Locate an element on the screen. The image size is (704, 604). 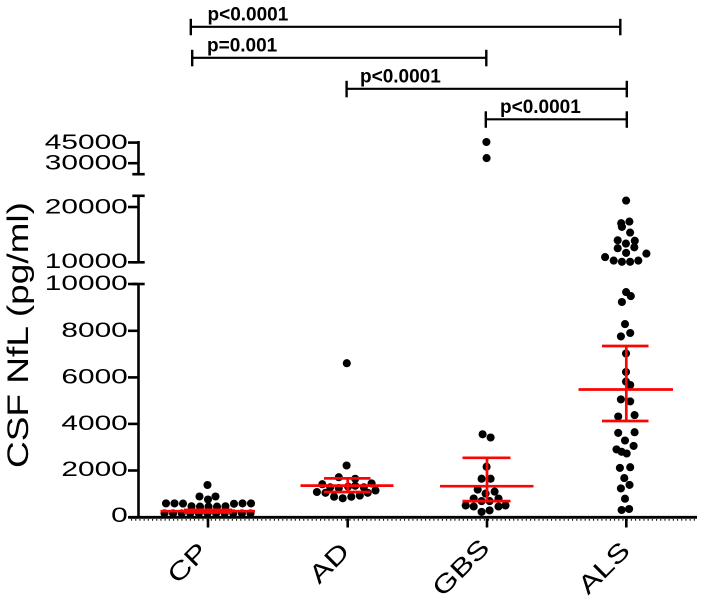
svg-text: p=0.001 is located at coordinates (242, 46).